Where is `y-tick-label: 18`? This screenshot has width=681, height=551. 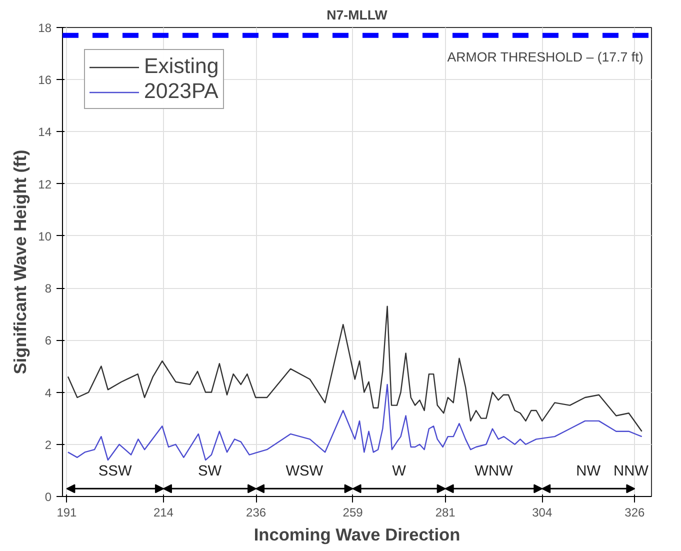
y-tick-label: 18 is located at coordinates (45, 28).